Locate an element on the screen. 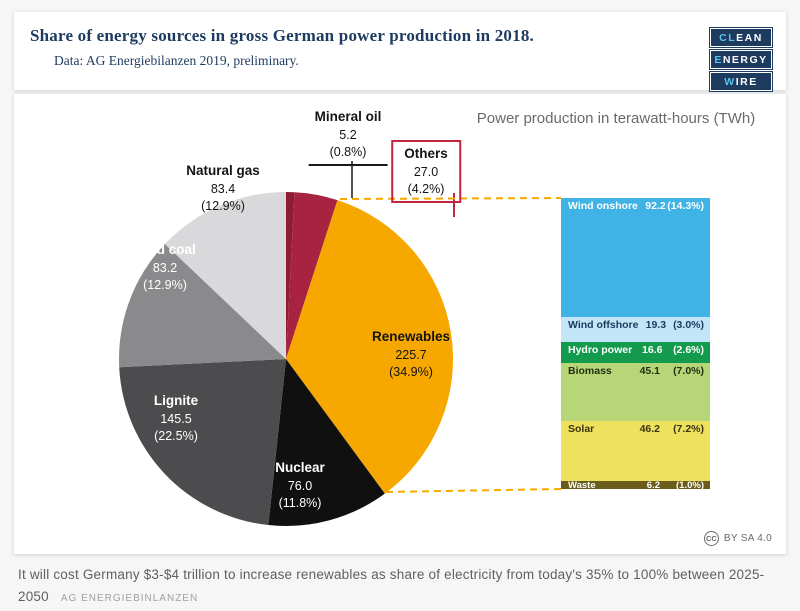 The height and width of the screenshot is (611, 800). logo-line-wire: WIRE is located at coordinates (741, 81).